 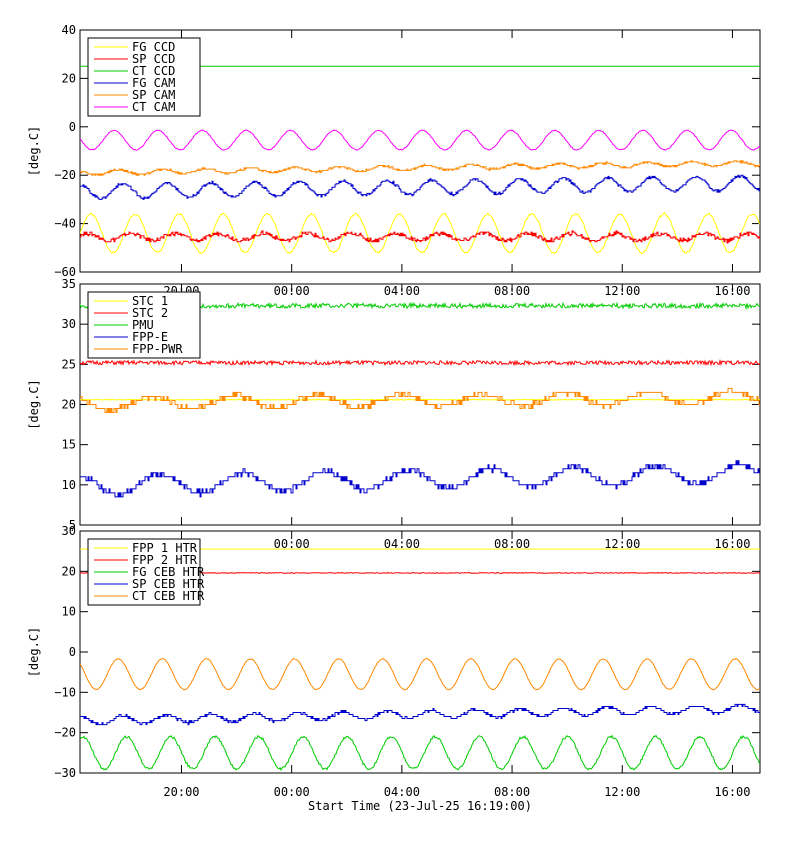 What do you see at coordinates (168, 584) in the screenshot?
I see `legend-label: SP CEB HTR` at bounding box center [168, 584].